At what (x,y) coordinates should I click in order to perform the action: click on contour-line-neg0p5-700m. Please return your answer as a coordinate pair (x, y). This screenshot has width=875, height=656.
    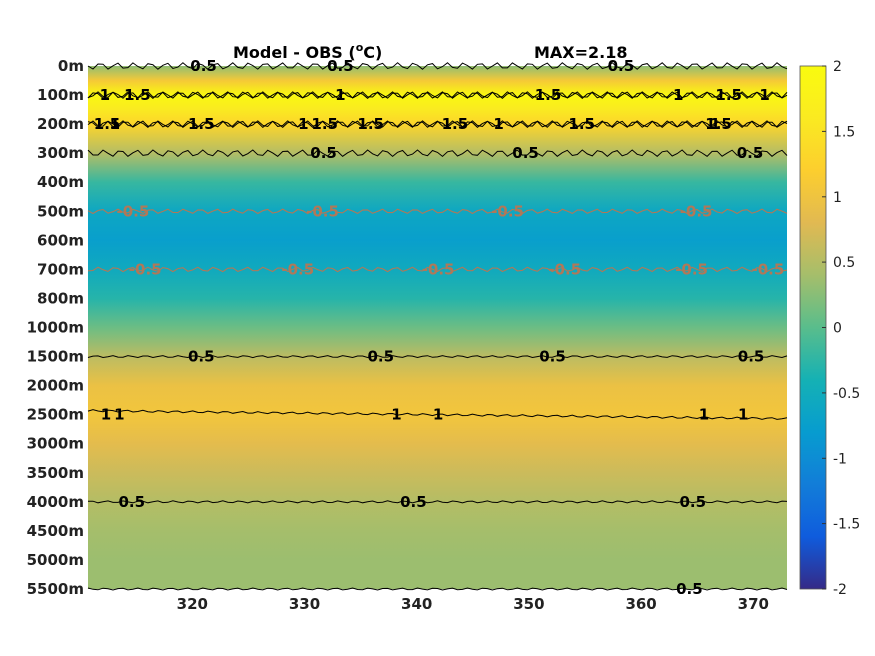
    Looking at the image, I should click on (437, 269).